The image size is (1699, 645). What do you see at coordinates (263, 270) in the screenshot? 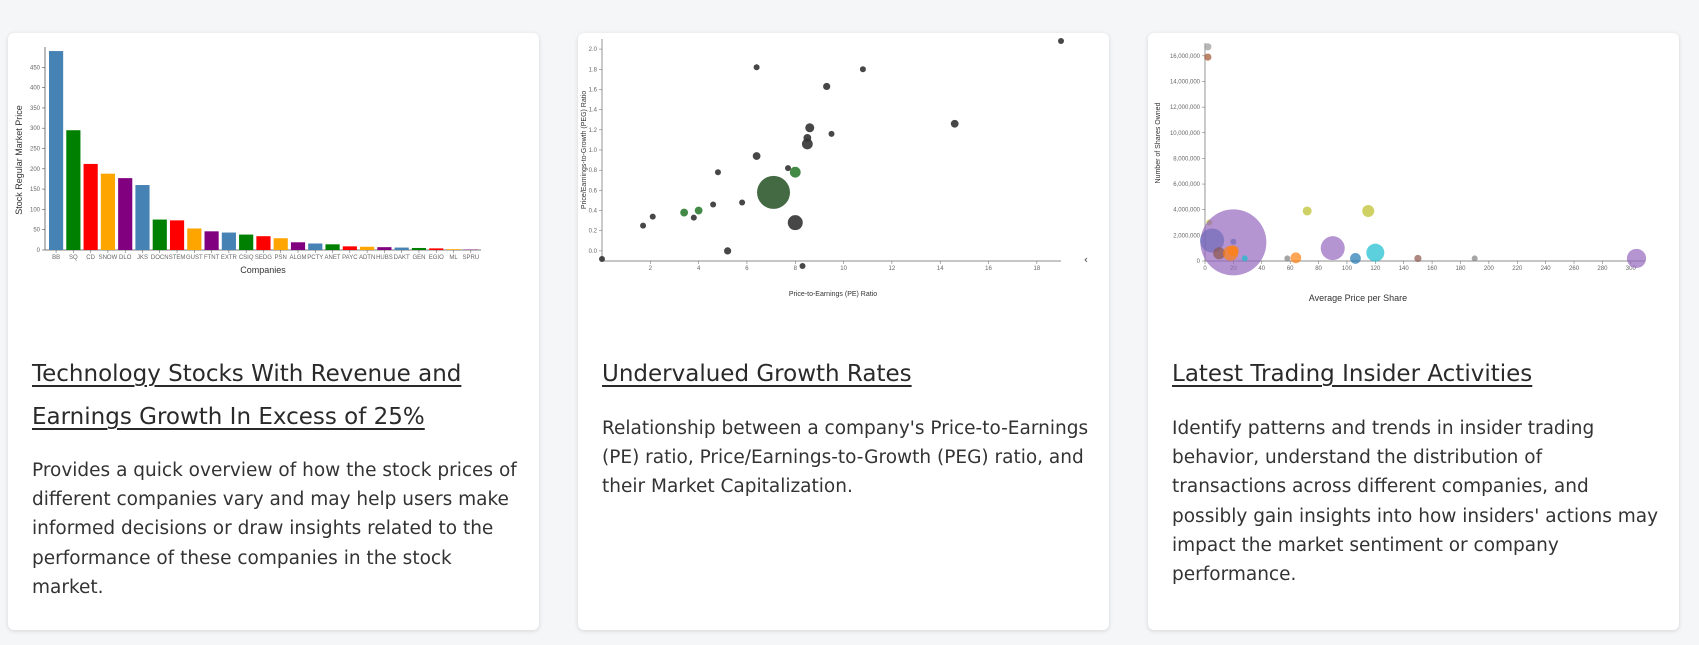
I see `x-axis-label: Companies` at bounding box center [263, 270].